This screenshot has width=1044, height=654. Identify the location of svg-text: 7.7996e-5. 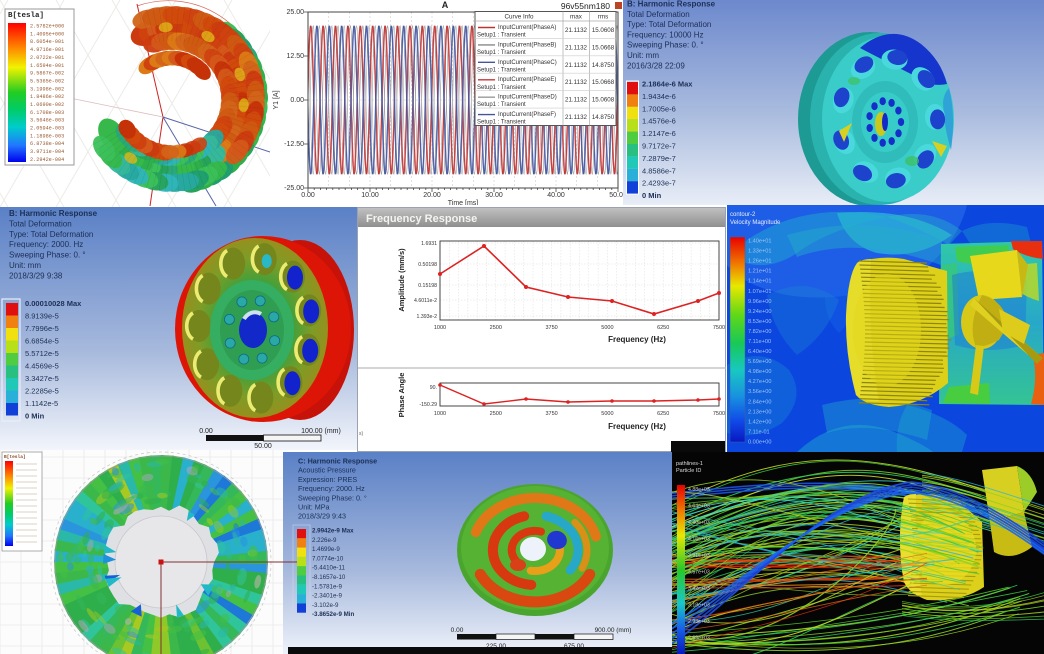
(42, 328).